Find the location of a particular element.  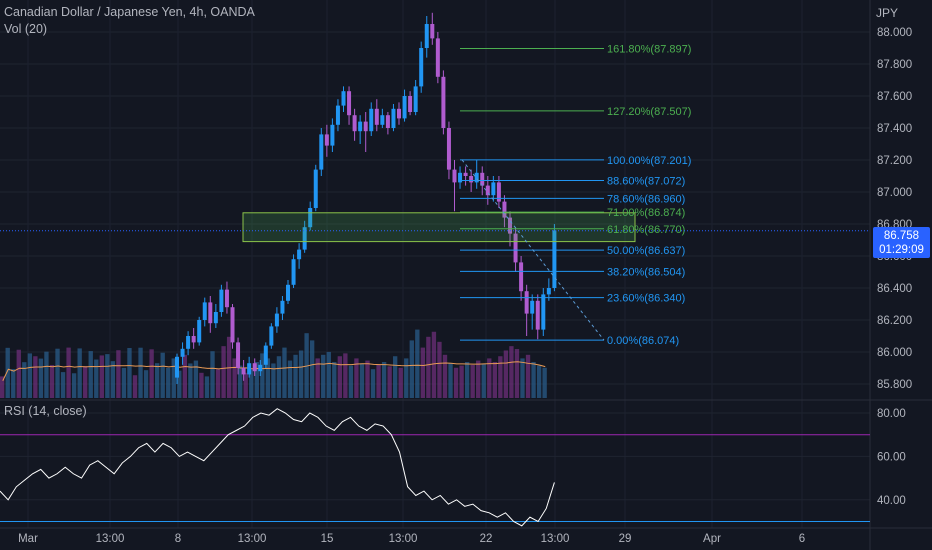

fib-level-label: 88.60%(87.072) is located at coordinates (646, 181).